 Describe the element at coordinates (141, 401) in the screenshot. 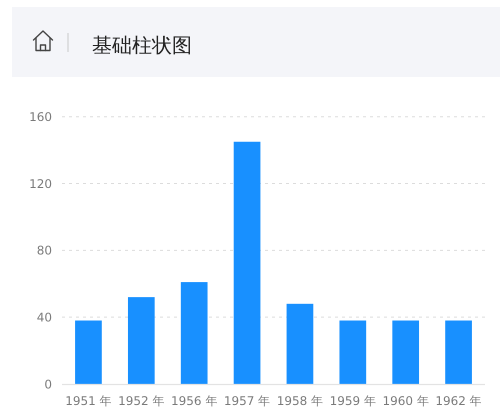

I see `x-tick-label: 1952 年` at that location.